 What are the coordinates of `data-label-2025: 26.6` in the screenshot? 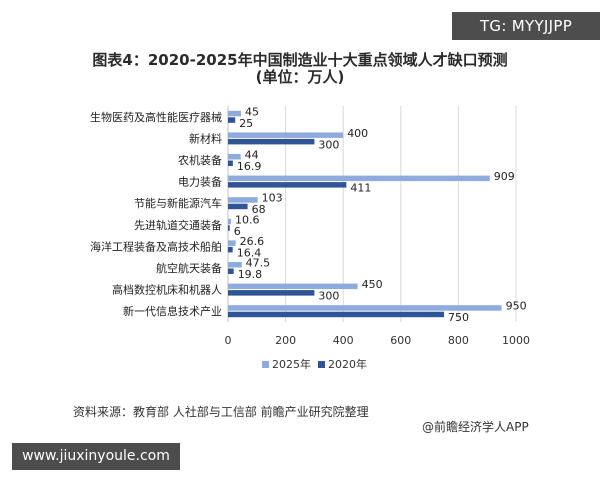 It's located at (252, 241).